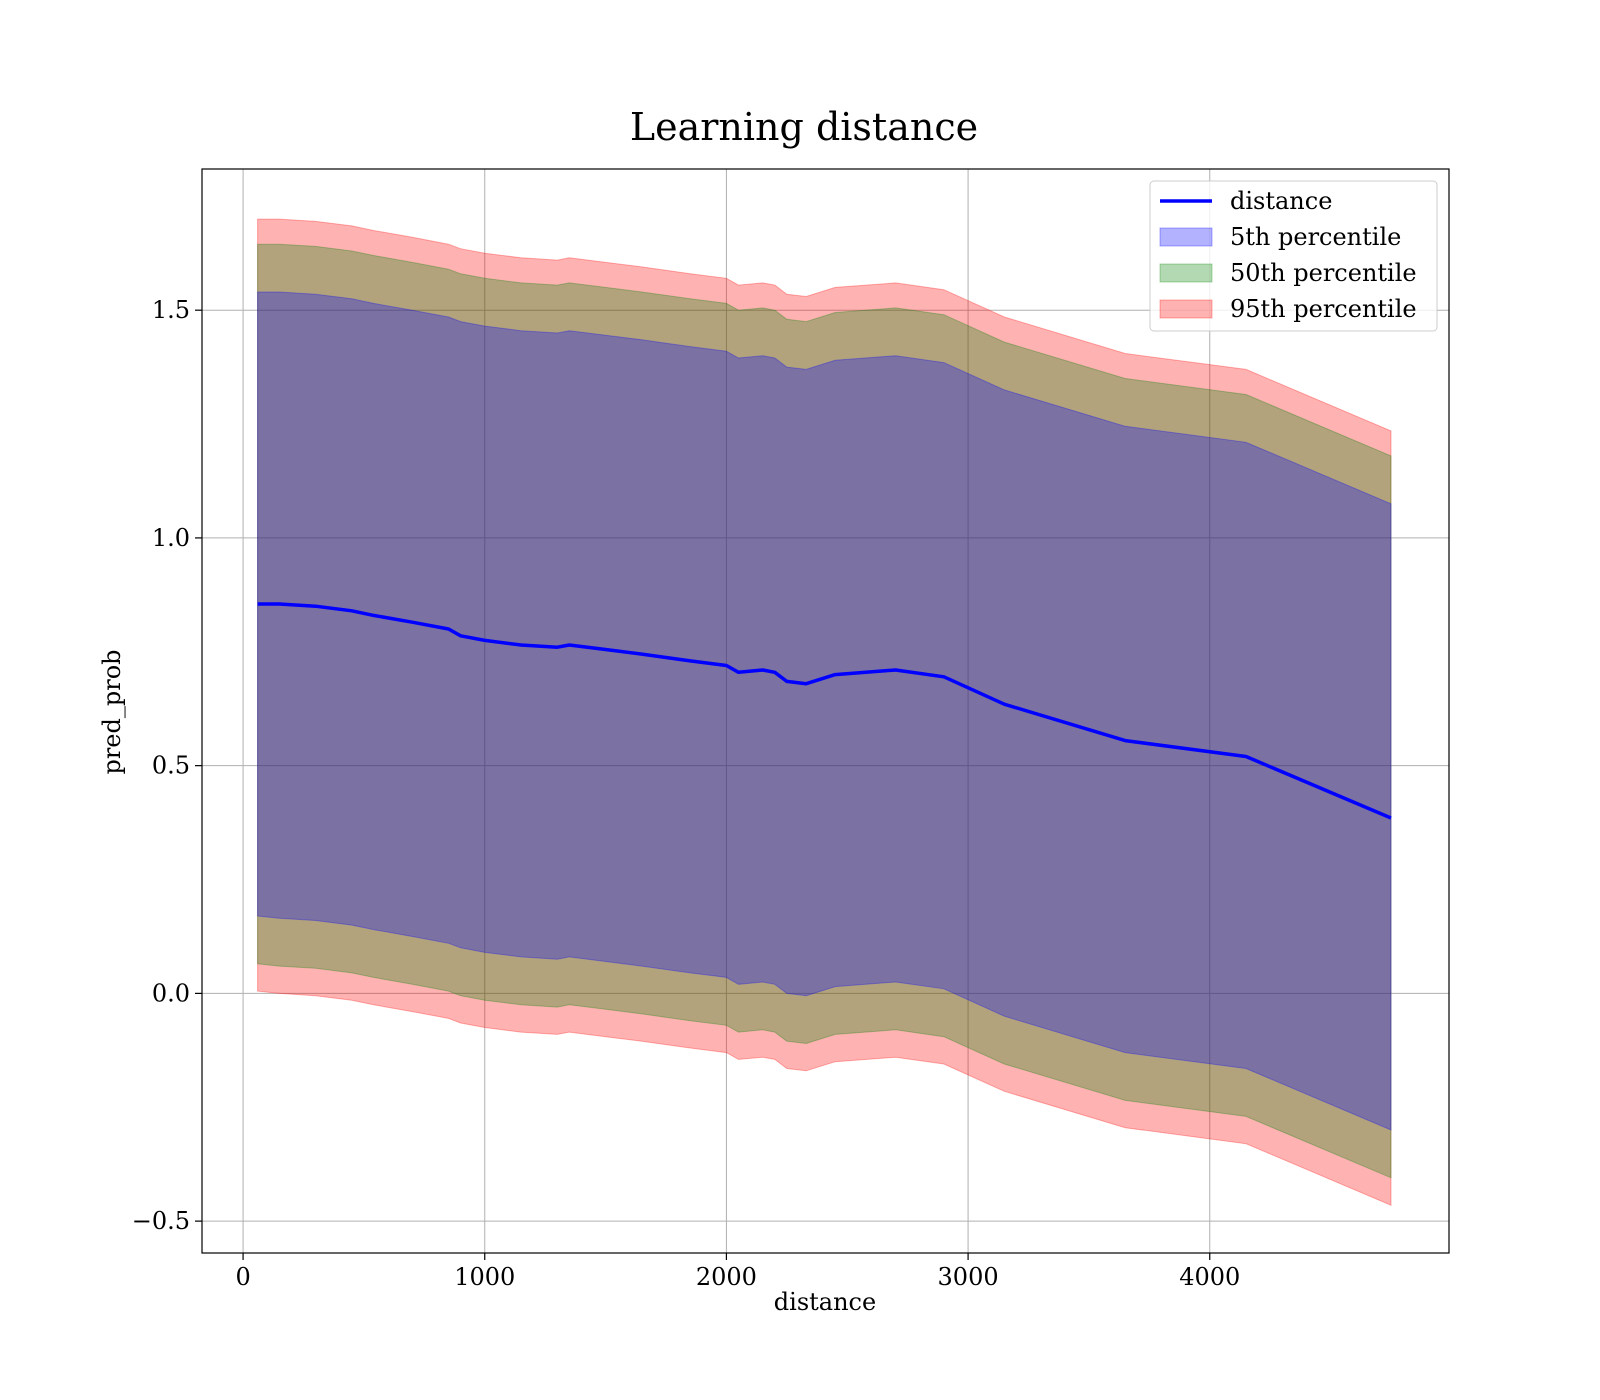 This screenshot has width=1600, height=1400. What do you see at coordinates (171, 538) in the screenshot?
I see `y-tick-label: 1.0` at bounding box center [171, 538].